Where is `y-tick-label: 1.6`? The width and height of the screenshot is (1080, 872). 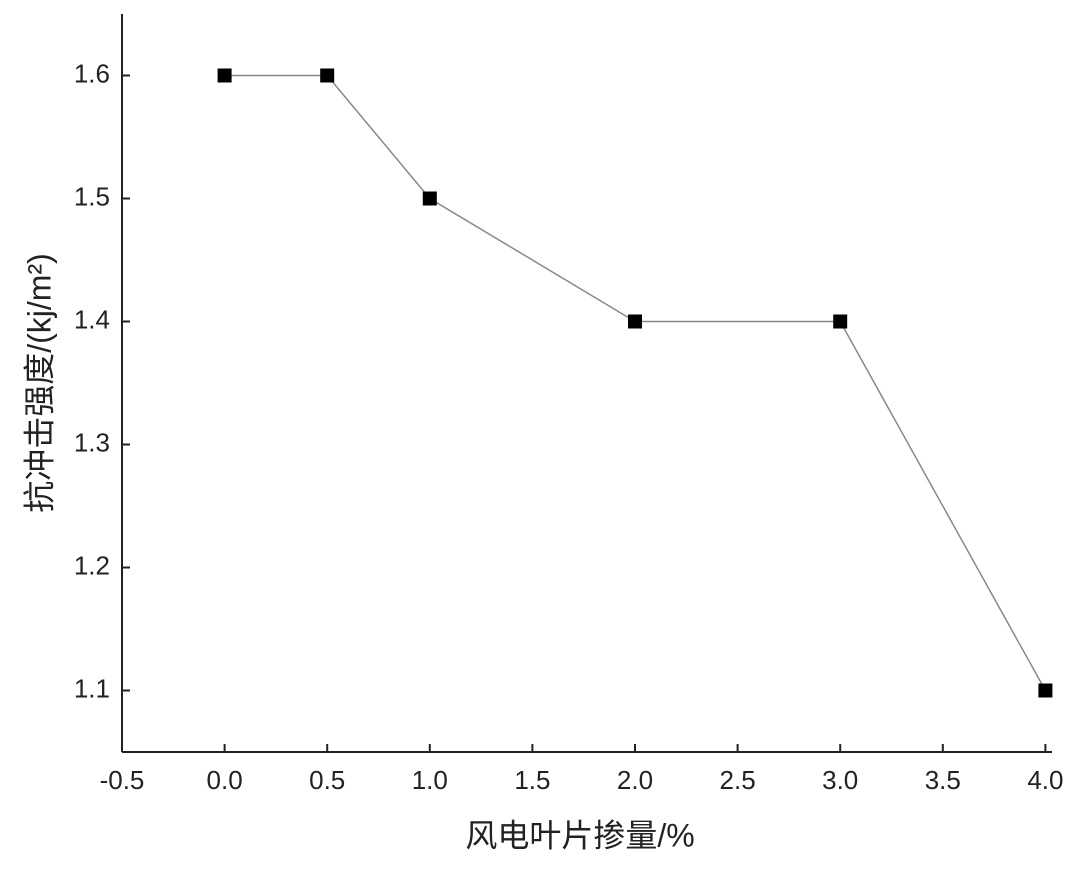 y-tick-label: 1.6 is located at coordinates (92, 73).